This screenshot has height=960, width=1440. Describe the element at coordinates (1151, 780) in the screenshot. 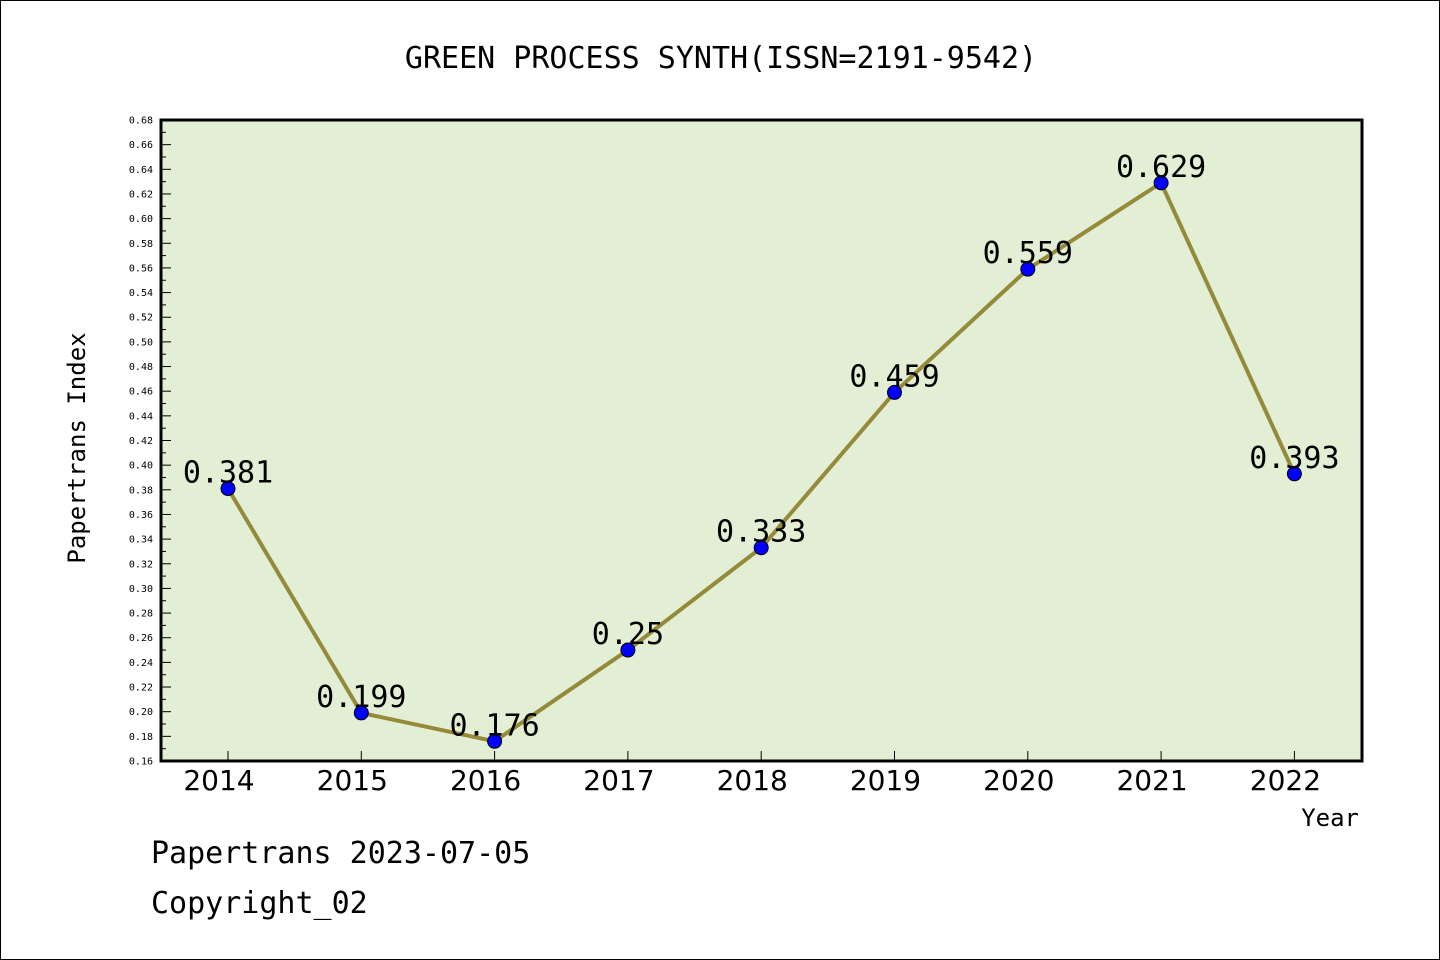

I see `x-tick-label: 2021` at that location.